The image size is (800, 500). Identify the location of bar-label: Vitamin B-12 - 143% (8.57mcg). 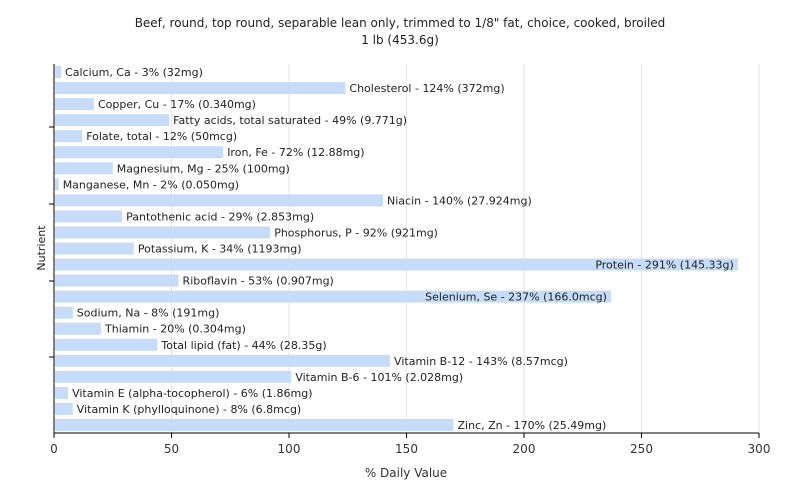
(481, 361).